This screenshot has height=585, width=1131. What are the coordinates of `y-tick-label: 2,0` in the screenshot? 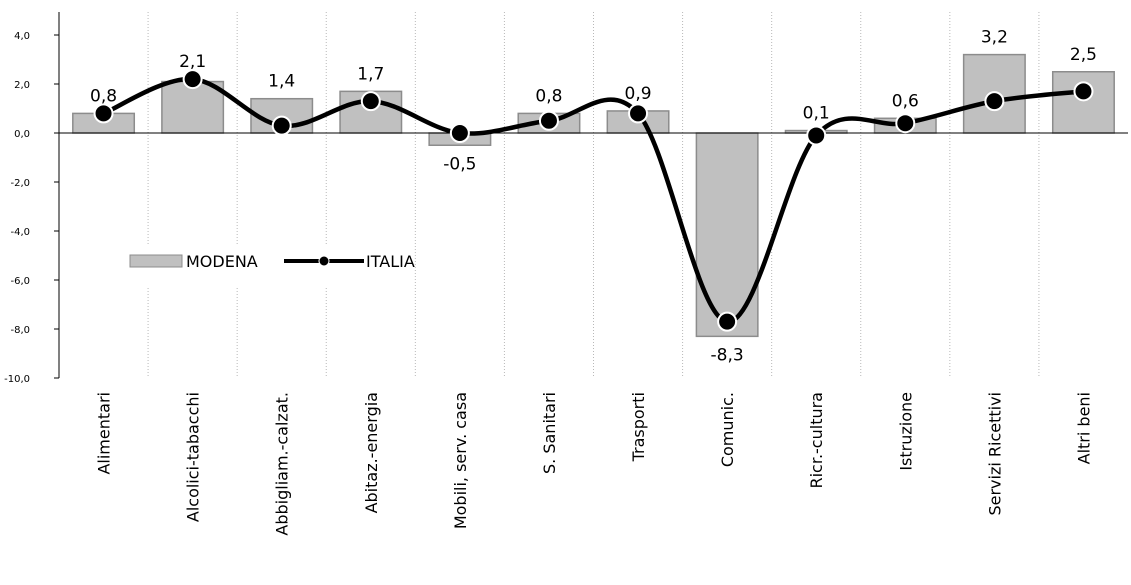 It's located at (22, 85).